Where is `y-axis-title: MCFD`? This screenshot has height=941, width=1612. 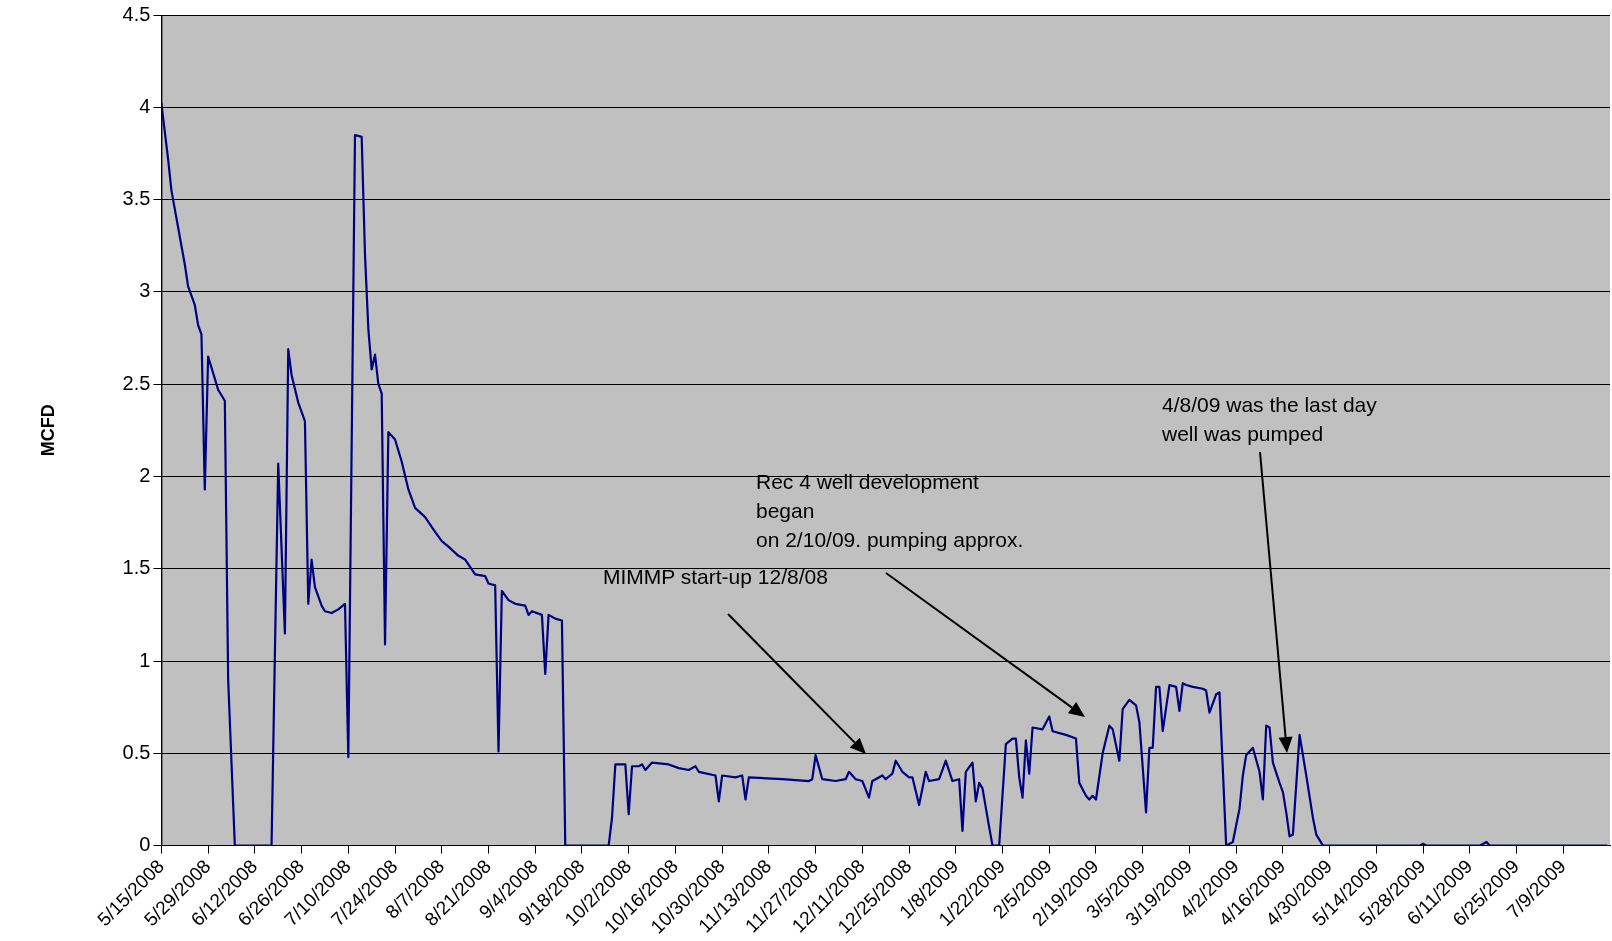 y-axis-title: MCFD is located at coordinates (47, 430).